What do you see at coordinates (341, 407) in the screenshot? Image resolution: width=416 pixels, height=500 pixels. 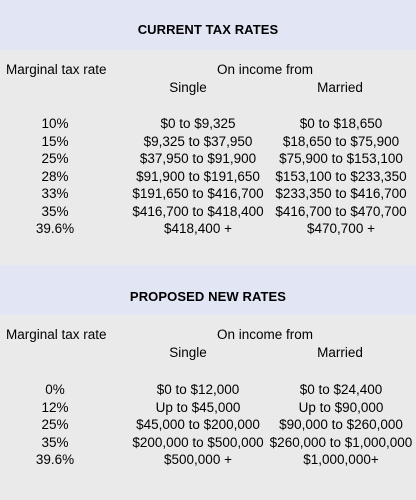 I see `married-cell: Up to $90,000` at bounding box center [341, 407].